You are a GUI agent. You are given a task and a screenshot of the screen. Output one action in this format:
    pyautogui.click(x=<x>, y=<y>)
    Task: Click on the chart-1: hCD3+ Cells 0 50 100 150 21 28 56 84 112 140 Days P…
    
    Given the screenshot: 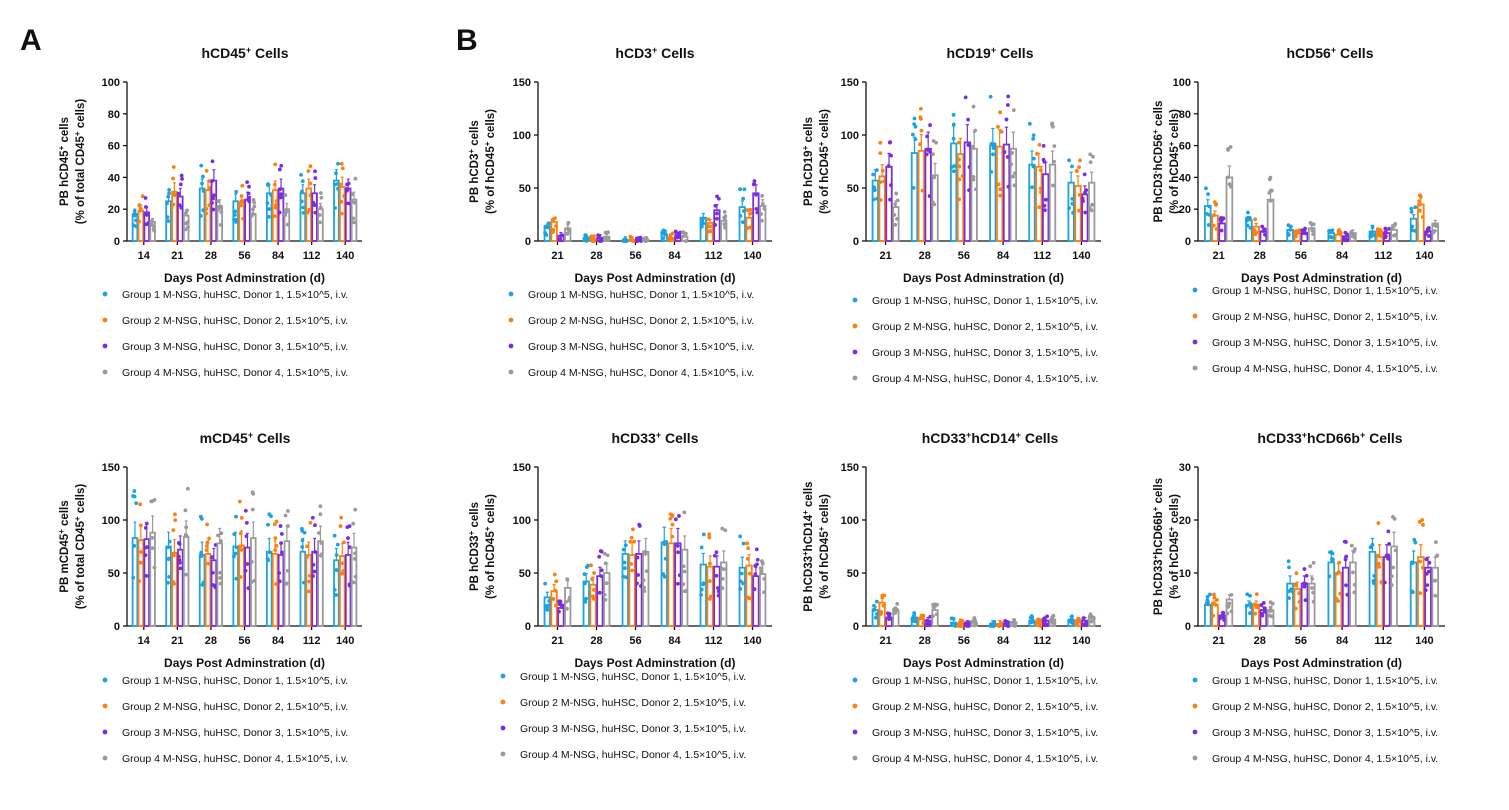 What is the action you would take?
    pyautogui.click(x=619, y=212)
    